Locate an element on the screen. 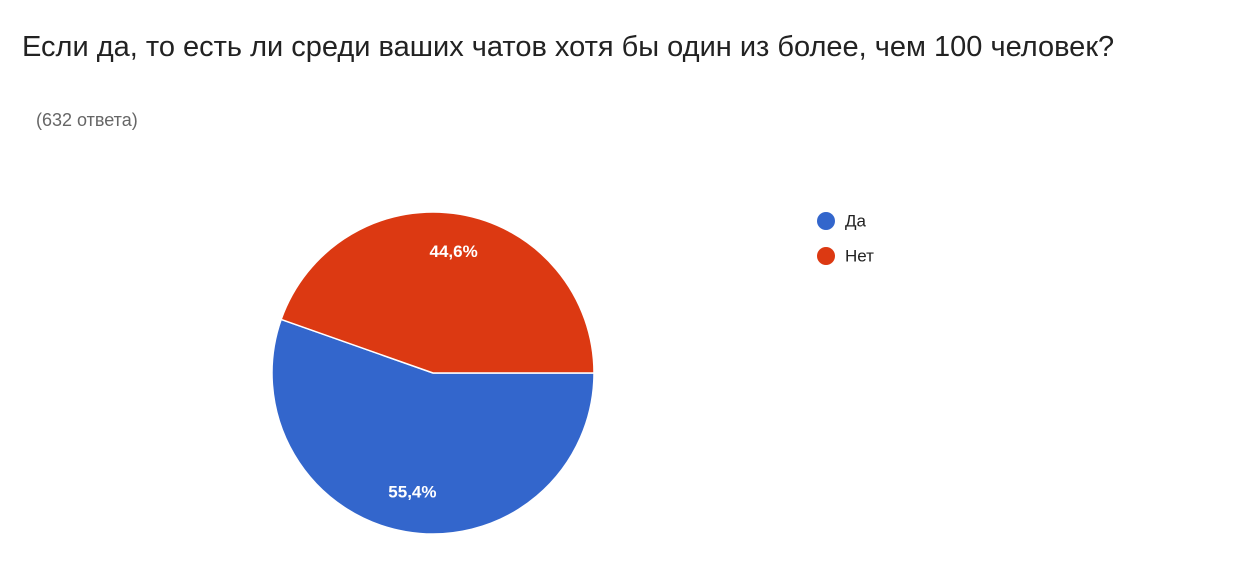  legend-label: Нет is located at coordinates (859, 255).